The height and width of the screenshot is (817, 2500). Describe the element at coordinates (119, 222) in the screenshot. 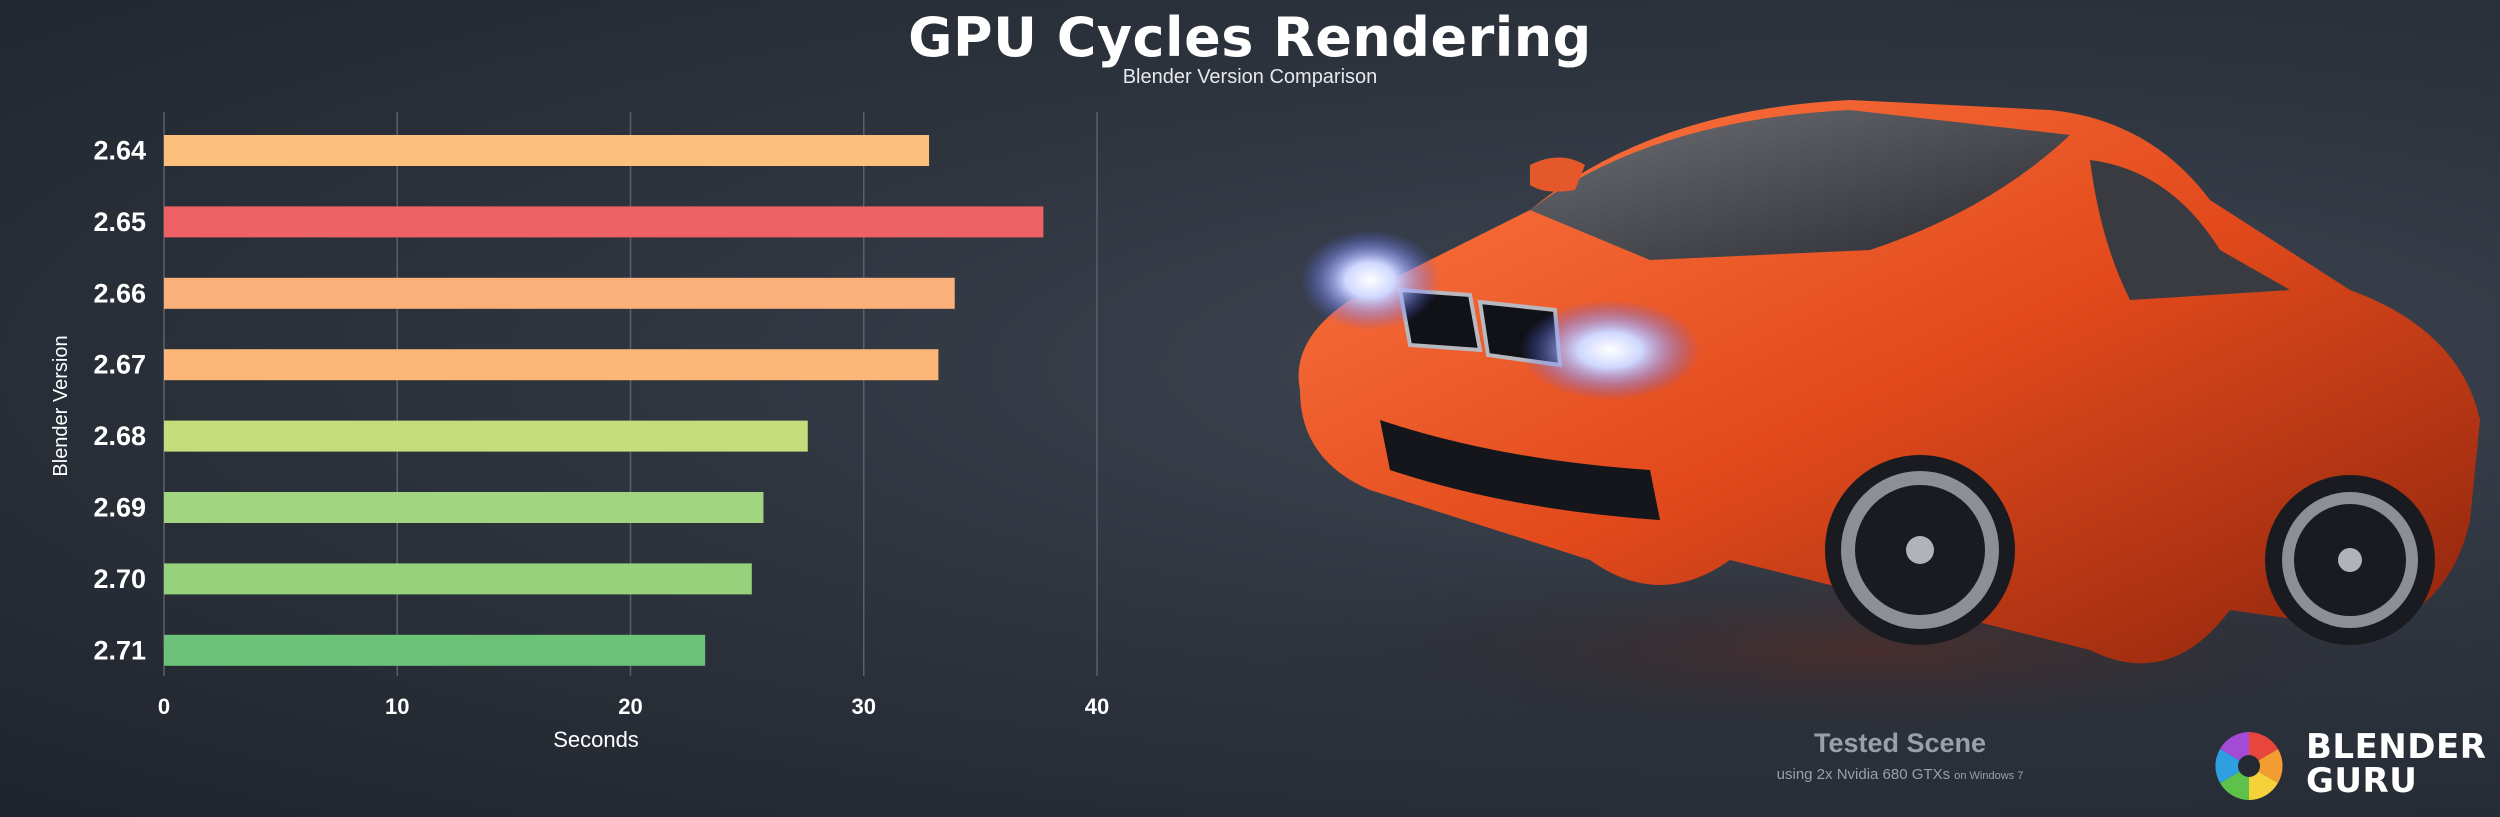

I see `category-label: 2.65` at that location.